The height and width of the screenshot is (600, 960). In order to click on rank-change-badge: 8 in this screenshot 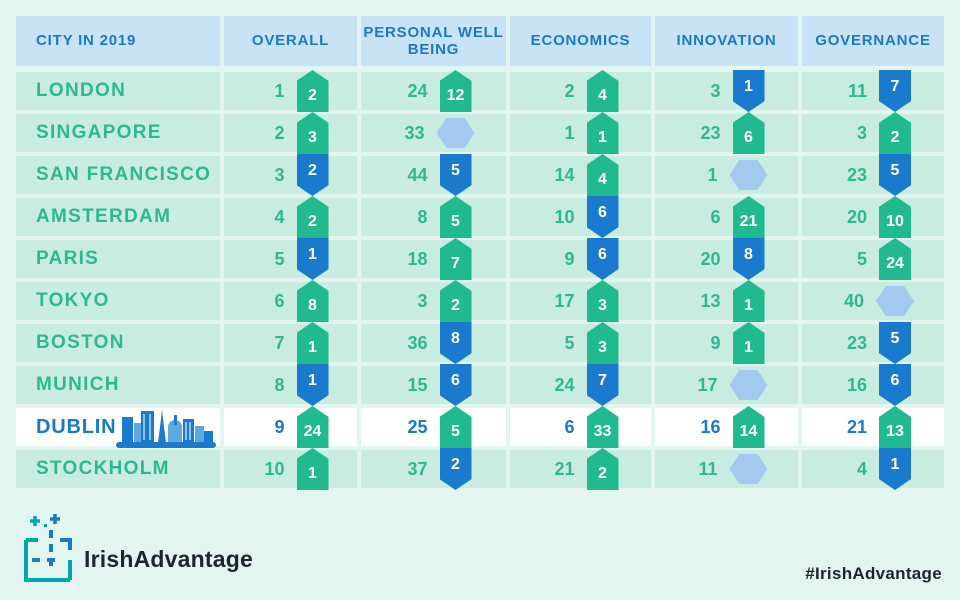, I will do `click(748, 259)`.